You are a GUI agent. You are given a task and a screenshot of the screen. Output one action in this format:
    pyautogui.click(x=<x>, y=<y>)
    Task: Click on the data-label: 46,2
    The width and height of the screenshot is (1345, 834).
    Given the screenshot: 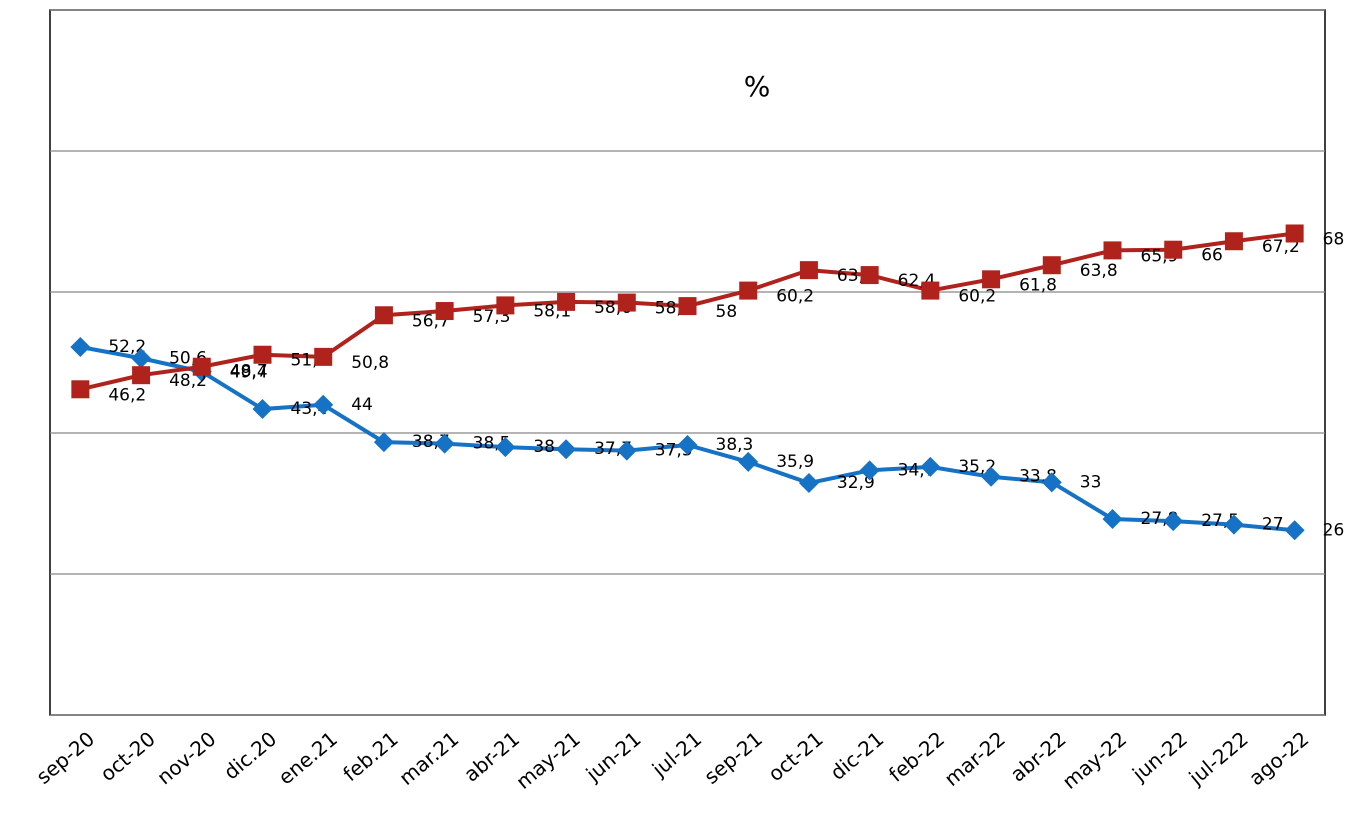 What is the action you would take?
    pyautogui.click(x=127, y=395)
    